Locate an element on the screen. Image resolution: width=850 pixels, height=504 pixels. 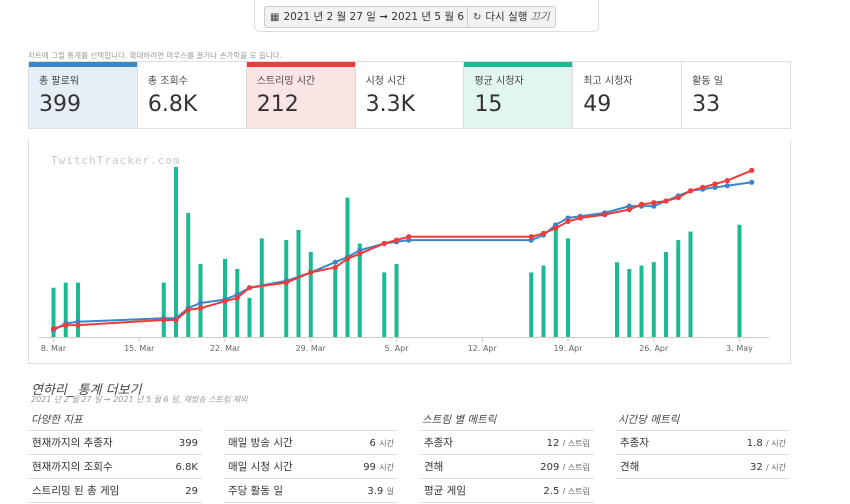
off-link: 끄기 is located at coordinates (540, 17).